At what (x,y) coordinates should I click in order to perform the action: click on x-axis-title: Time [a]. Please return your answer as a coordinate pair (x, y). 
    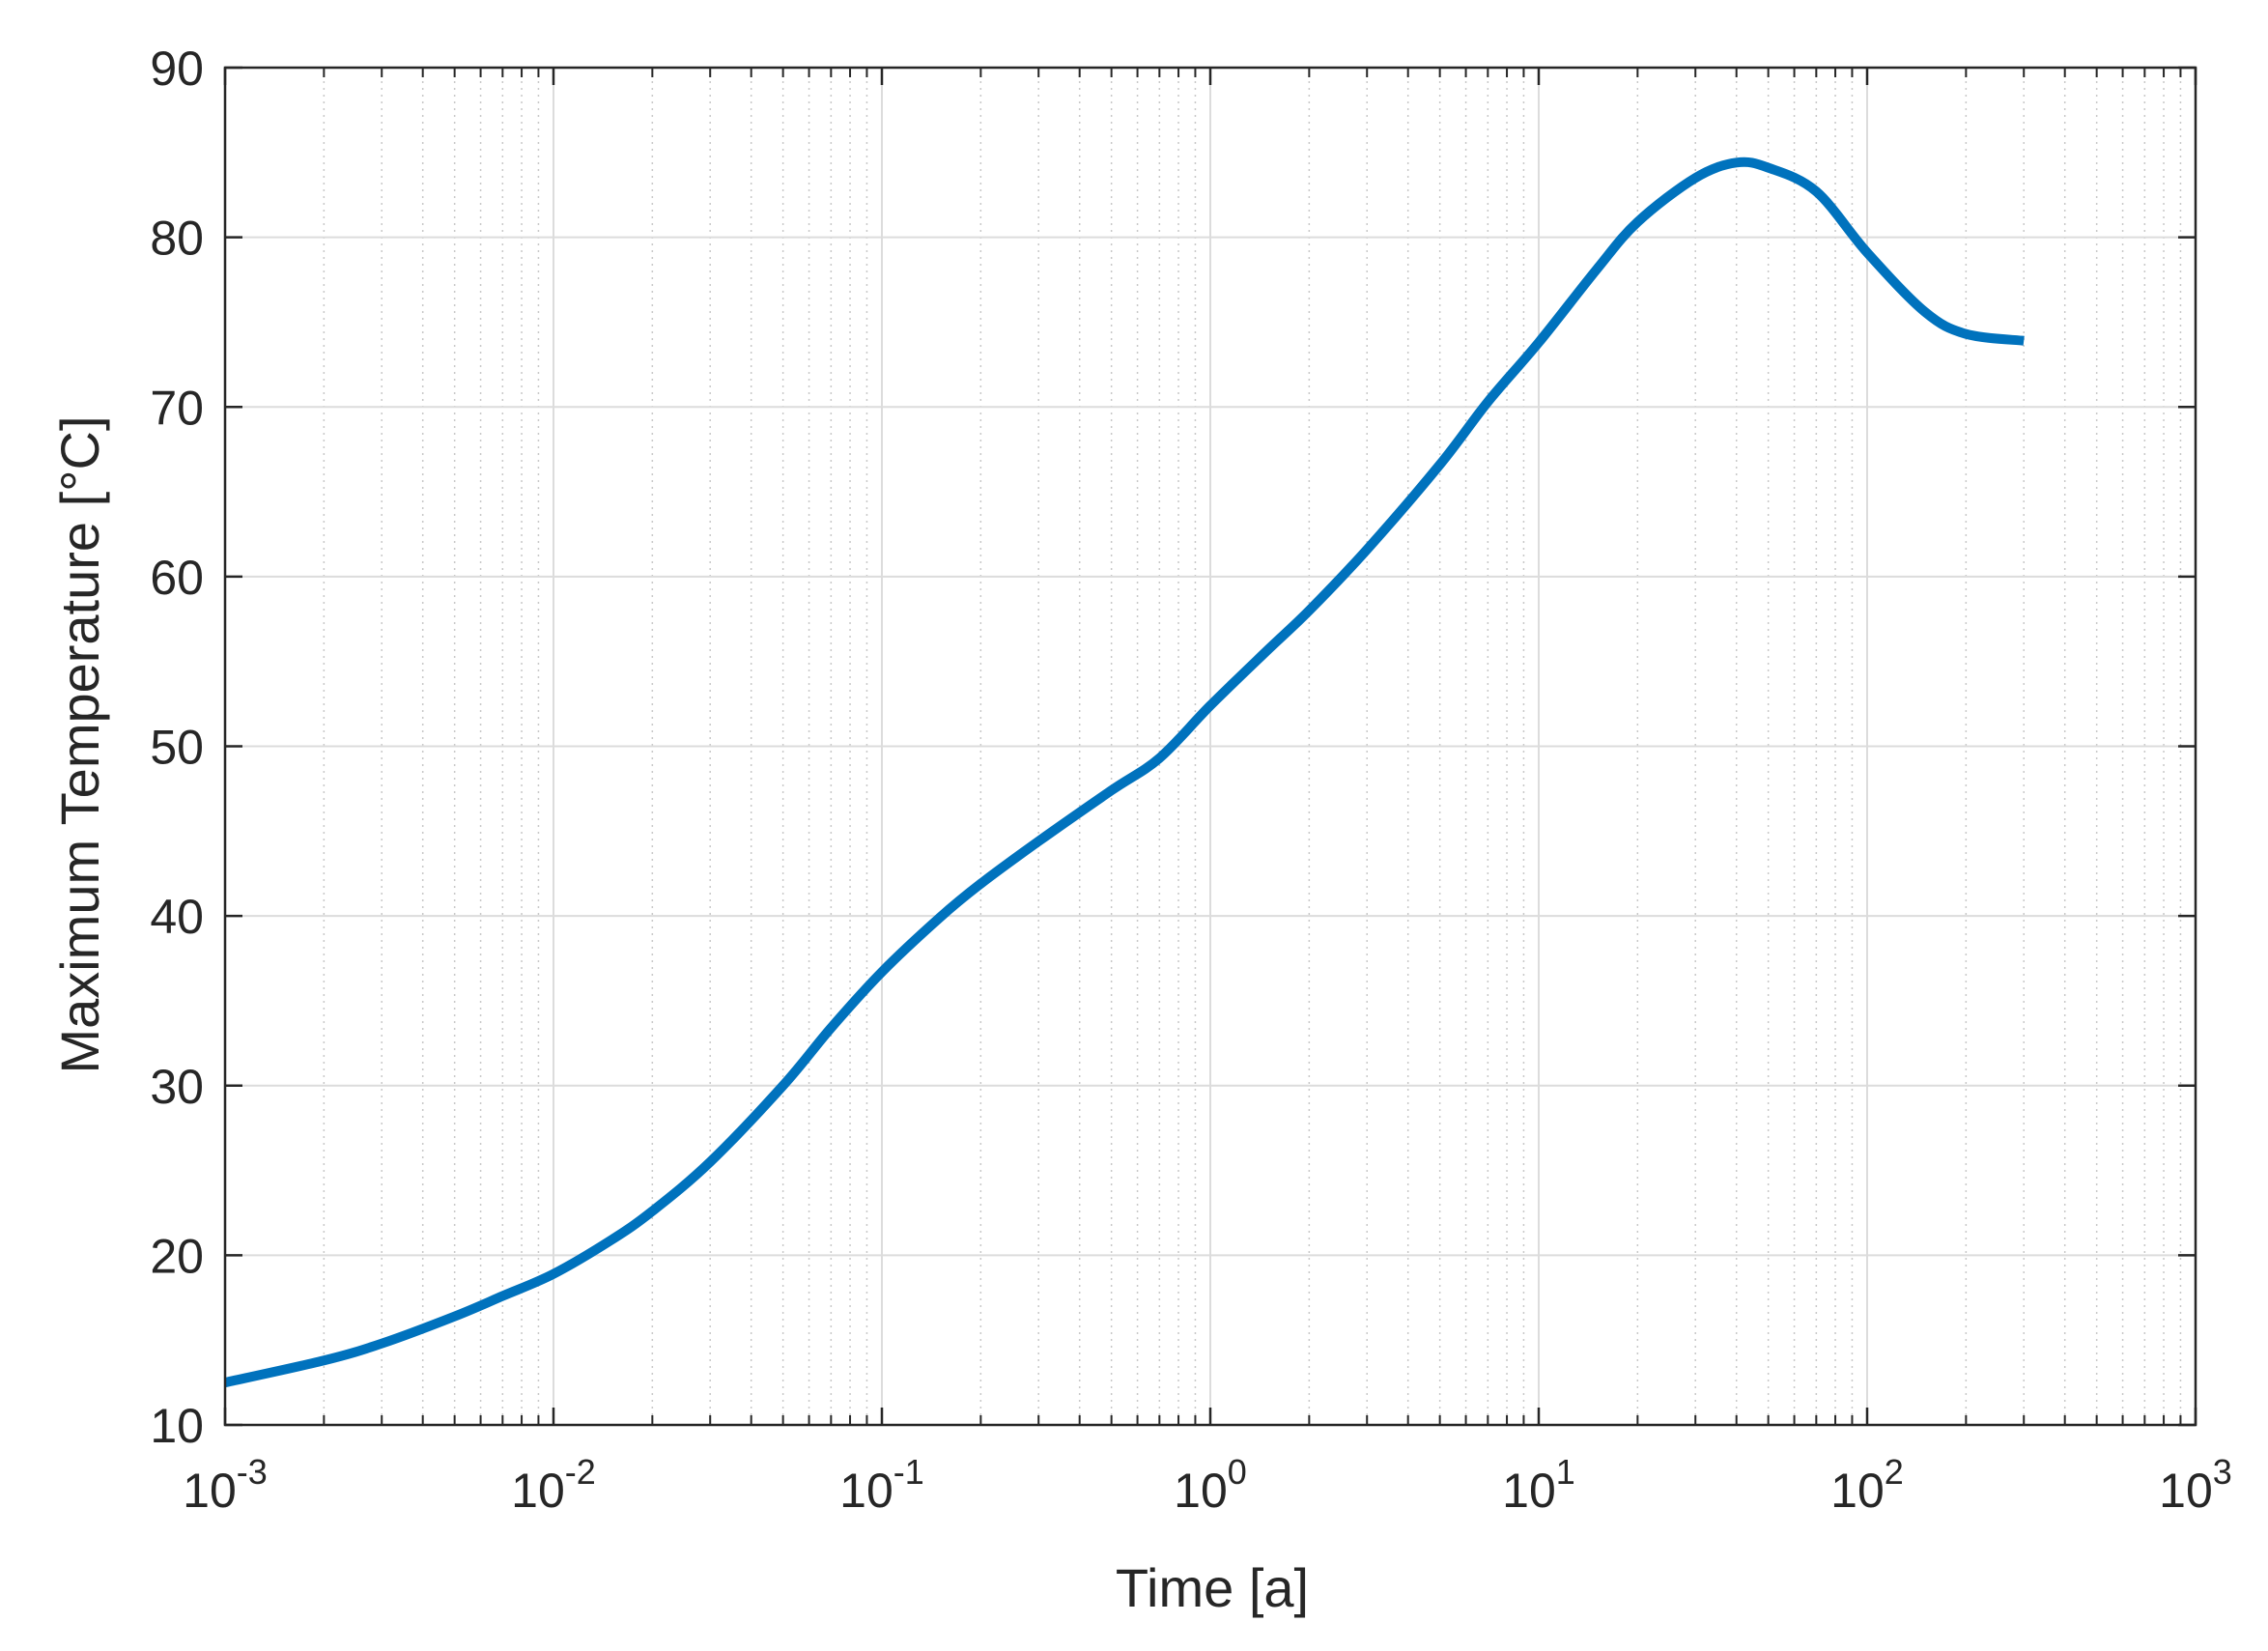
    Looking at the image, I should click on (1212, 1587).